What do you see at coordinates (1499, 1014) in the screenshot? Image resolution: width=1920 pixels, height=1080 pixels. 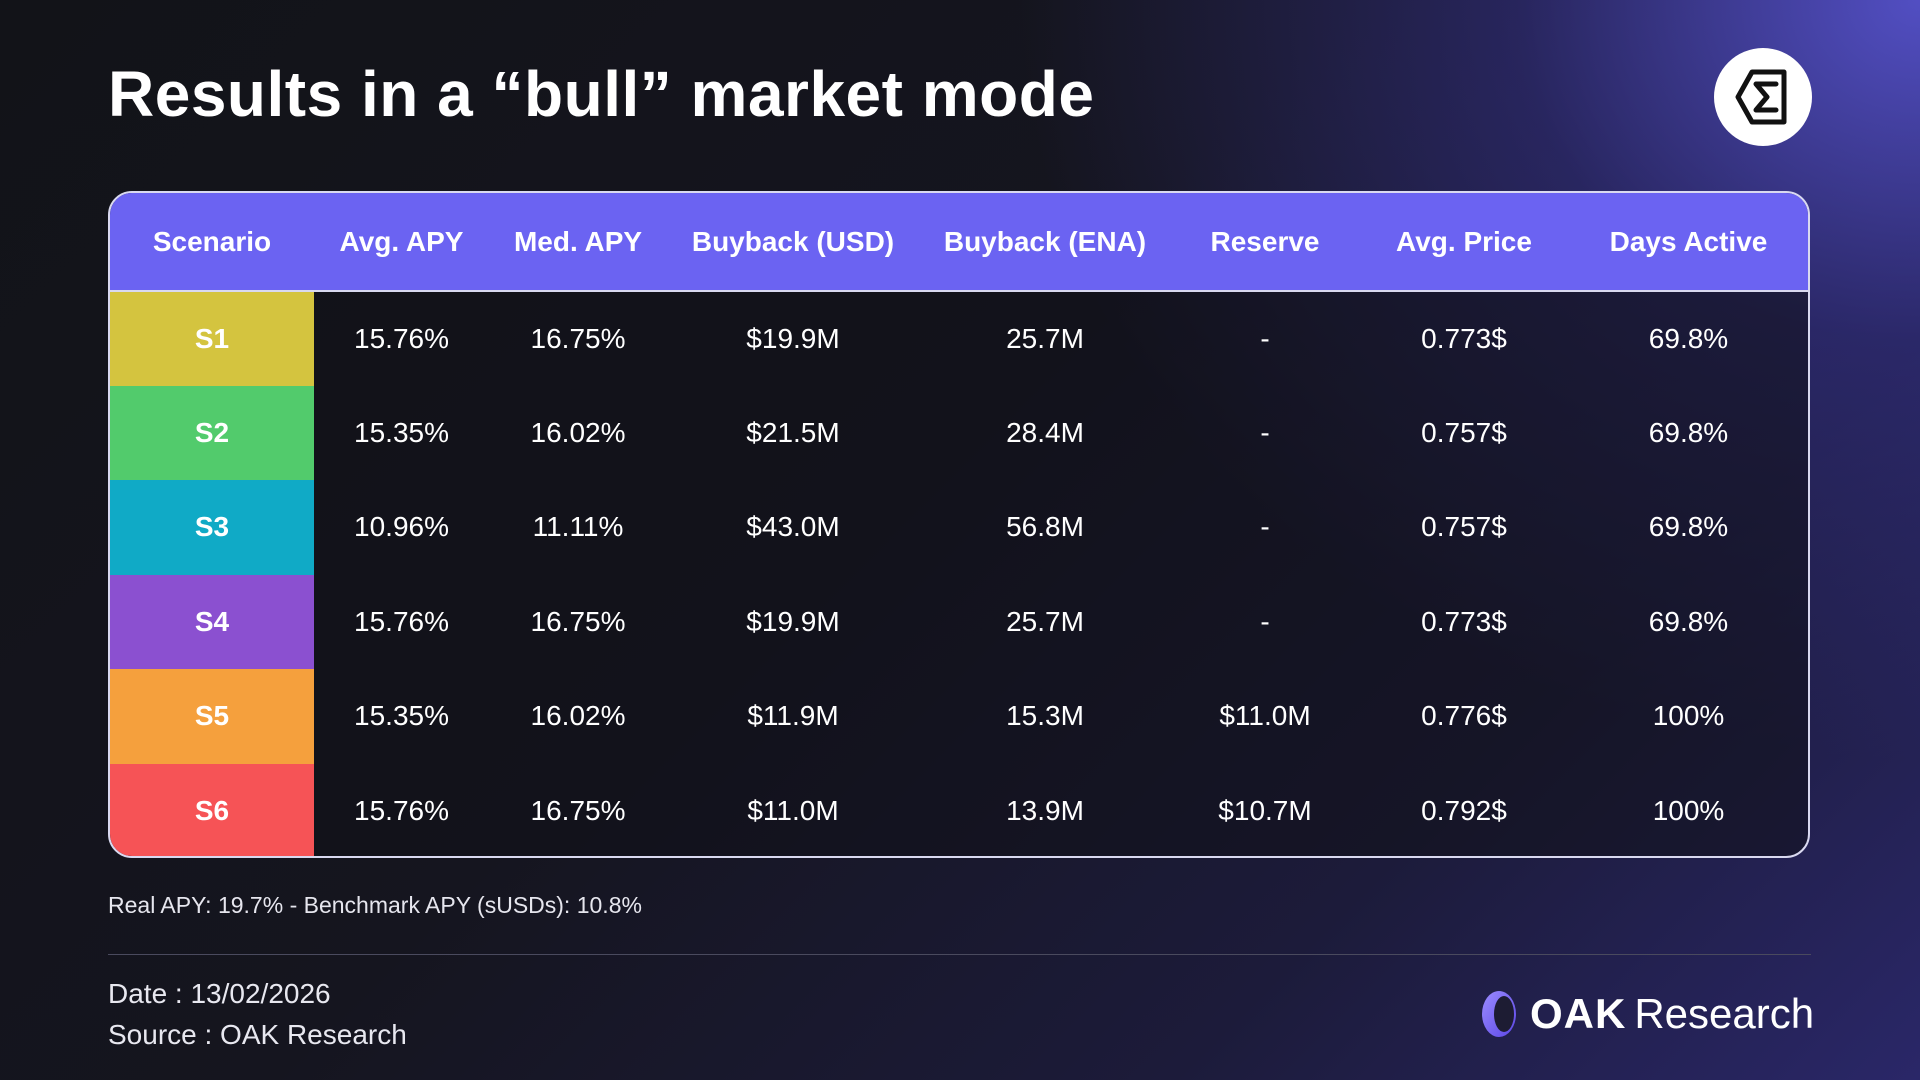 I see `oak-logo-icon` at bounding box center [1499, 1014].